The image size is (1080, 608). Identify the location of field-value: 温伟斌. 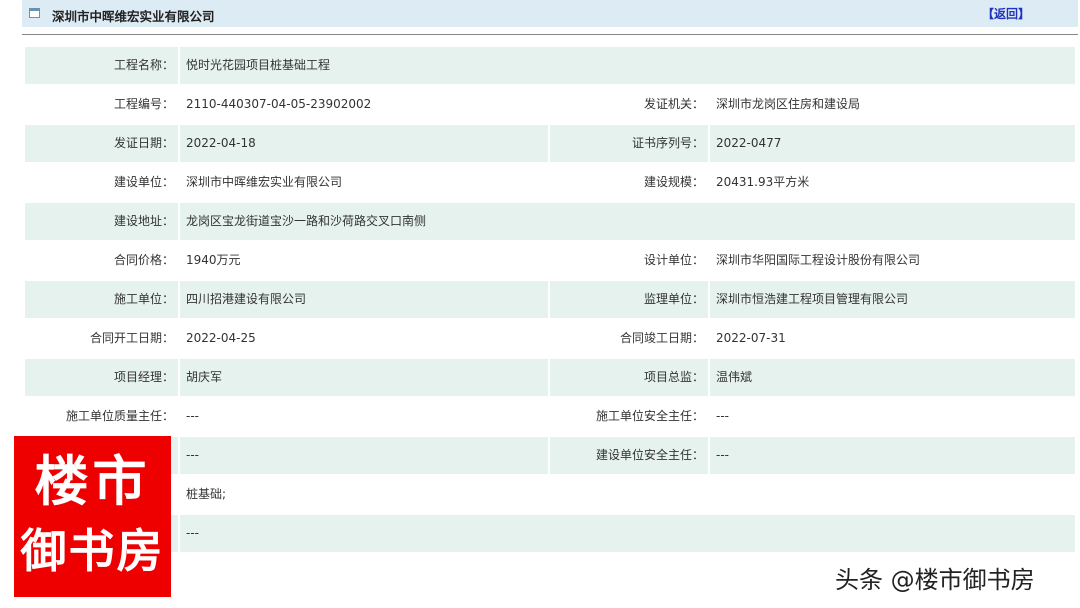
(892, 377).